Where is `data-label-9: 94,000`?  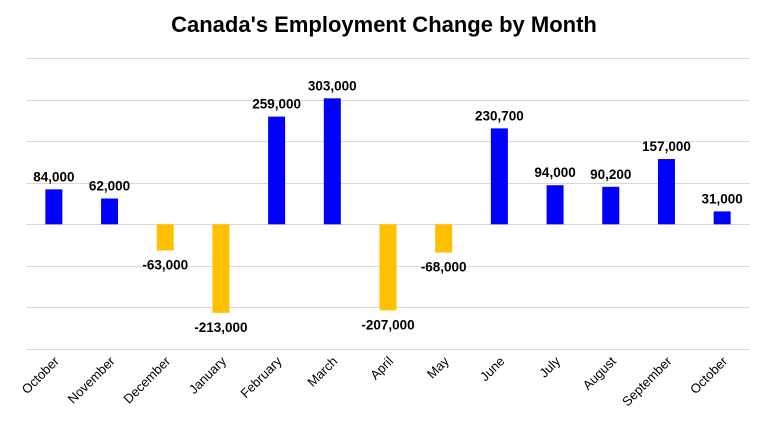
data-label-9: 94,000 is located at coordinates (554, 172).